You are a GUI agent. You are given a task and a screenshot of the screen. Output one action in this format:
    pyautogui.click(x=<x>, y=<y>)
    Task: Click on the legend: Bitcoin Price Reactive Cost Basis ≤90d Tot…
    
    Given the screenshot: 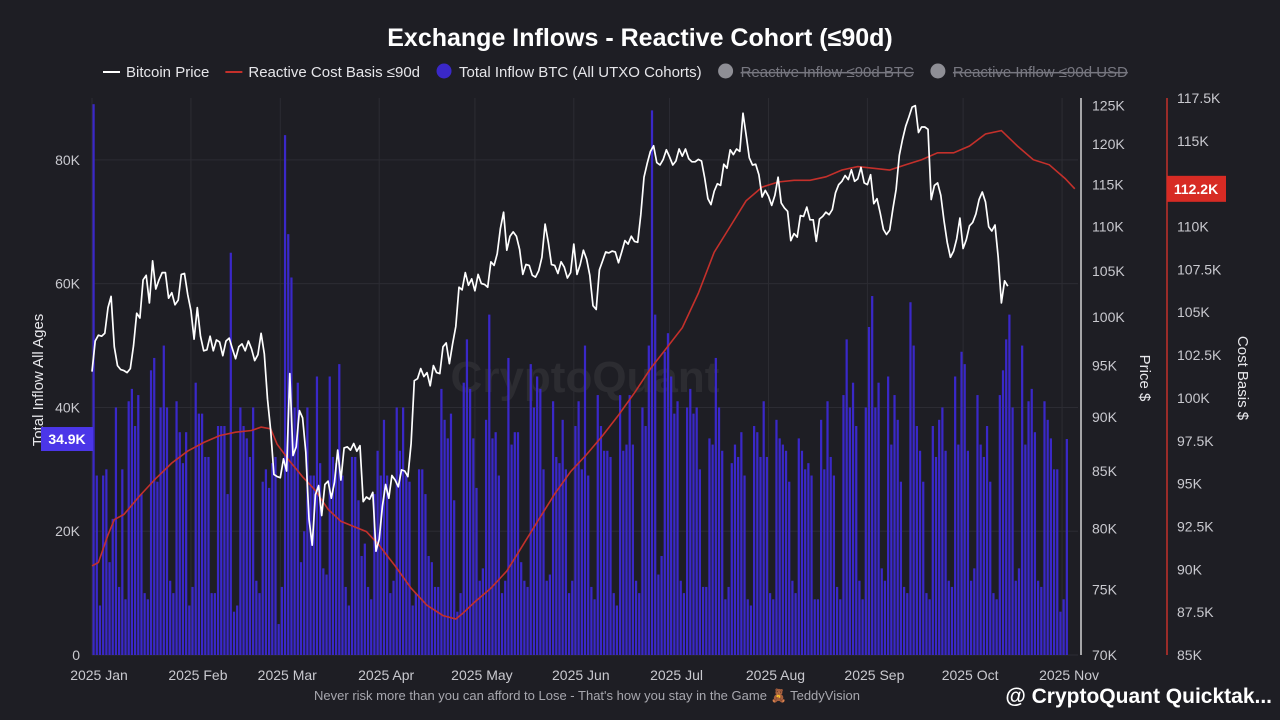 What is the action you would take?
    pyautogui.click(x=615, y=72)
    